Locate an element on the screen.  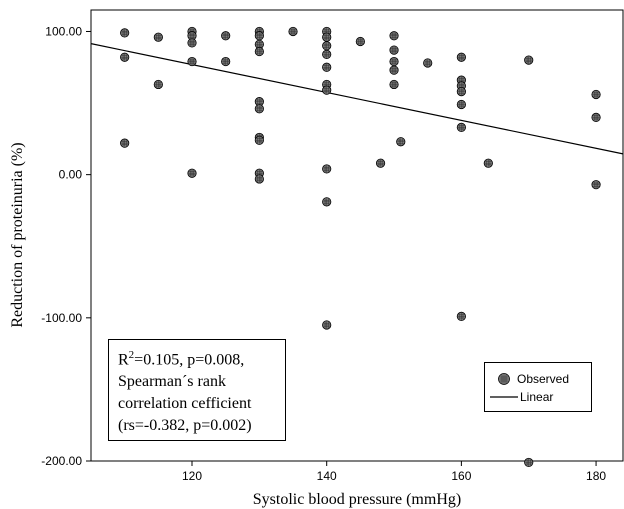
annotation-line-r2: R2=0.105, p=0.008, is located at coordinates (197, 357).